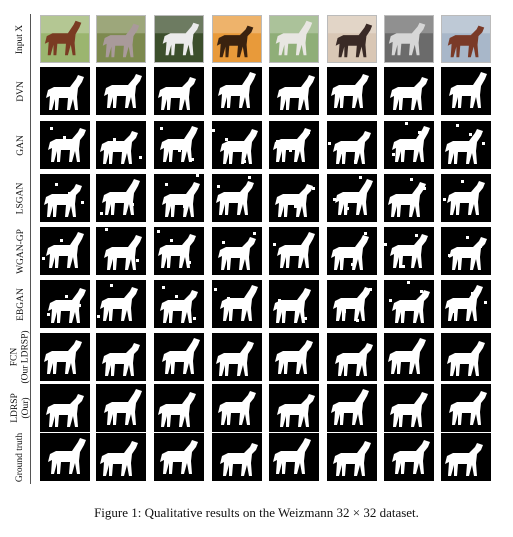  Describe the element at coordinates (15, 408) in the screenshot. I see `row-label-line: LDRSP` at that location.